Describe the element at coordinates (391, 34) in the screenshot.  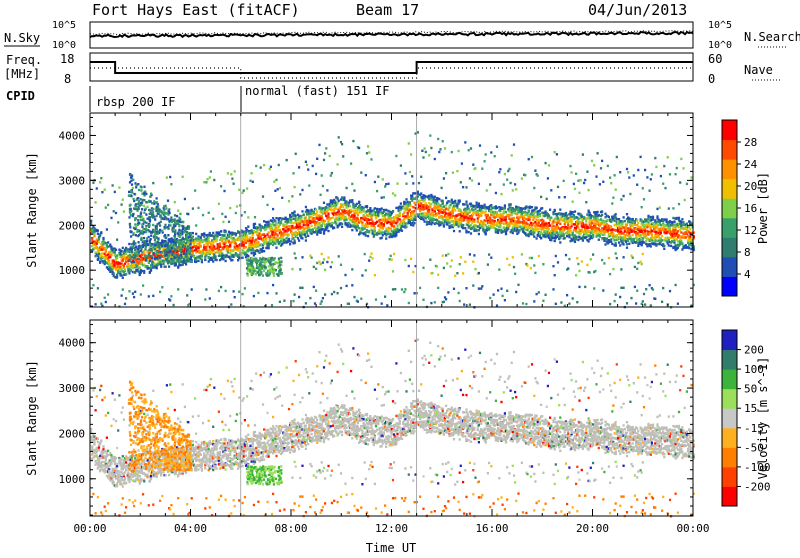
I see `nsky-trace` at that location.